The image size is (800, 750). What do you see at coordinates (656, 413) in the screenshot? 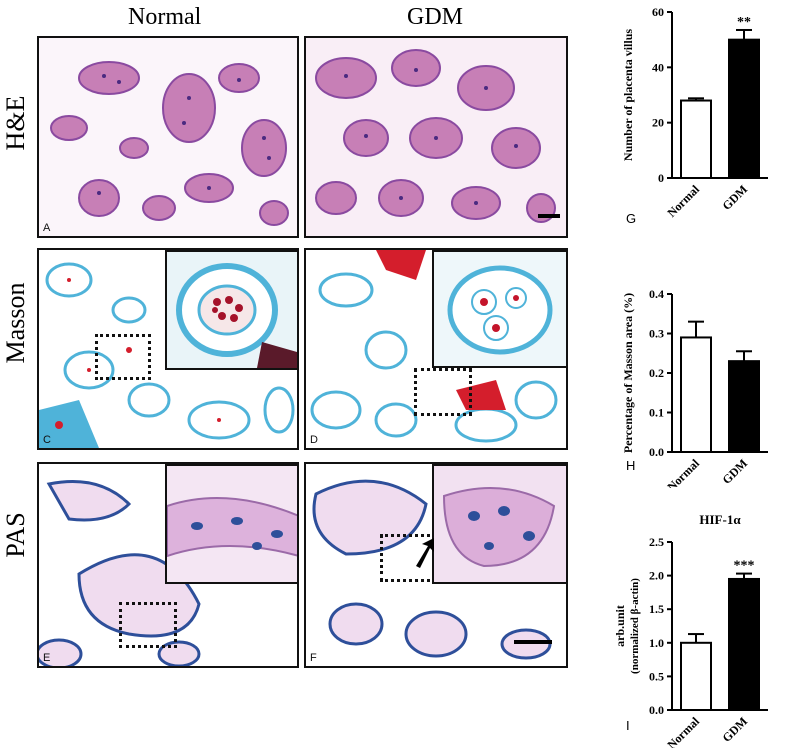
I see `y-tick-label: 0.1` at bounding box center [656, 413].